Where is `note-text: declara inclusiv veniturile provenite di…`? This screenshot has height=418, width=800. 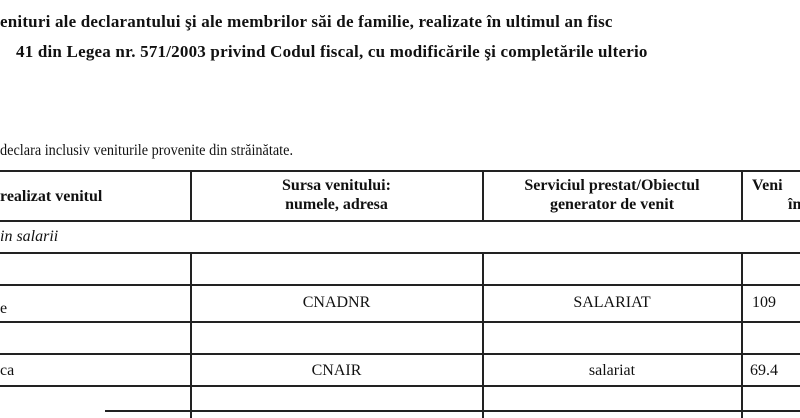 note-text: declara inclusiv veniturile provenite di… is located at coordinates (147, 150).